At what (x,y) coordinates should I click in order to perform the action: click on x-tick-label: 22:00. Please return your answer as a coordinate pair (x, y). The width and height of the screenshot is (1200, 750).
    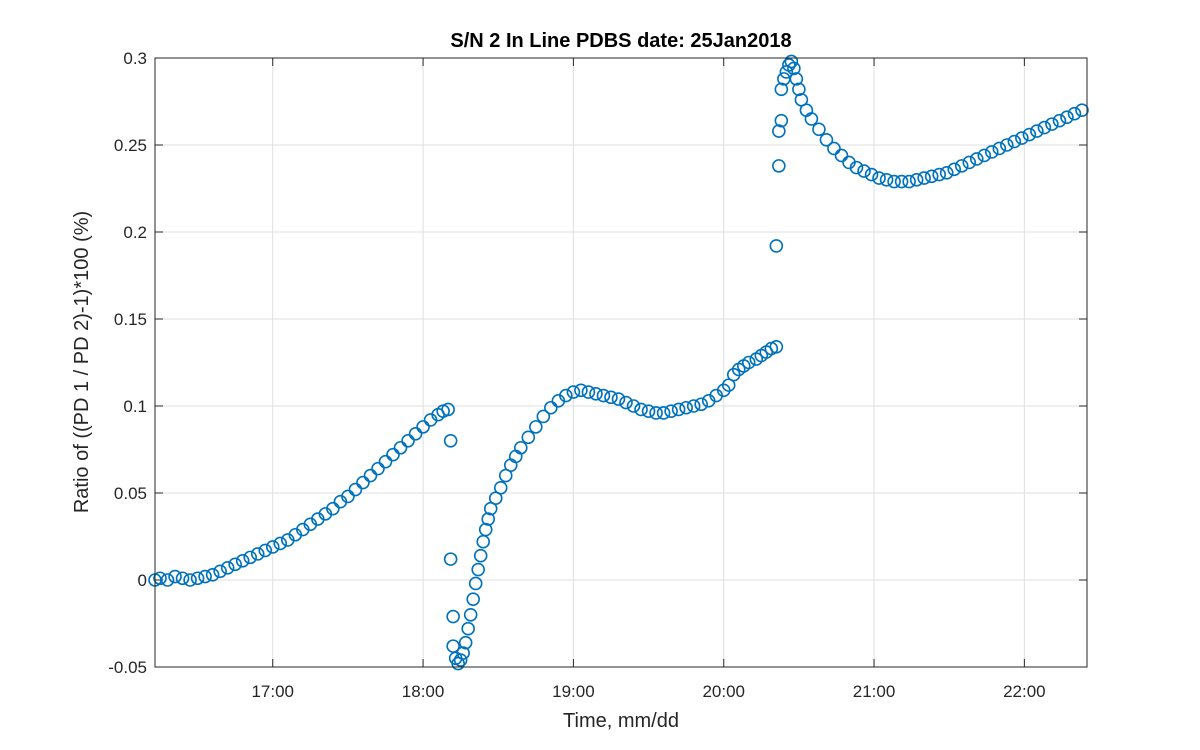
    Looking at the image, I should click on (1024, 691).